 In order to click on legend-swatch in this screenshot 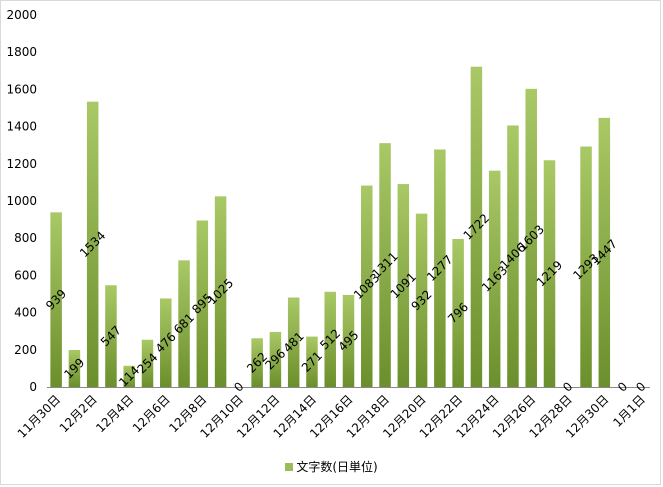, I will do `click(289, 467)`.